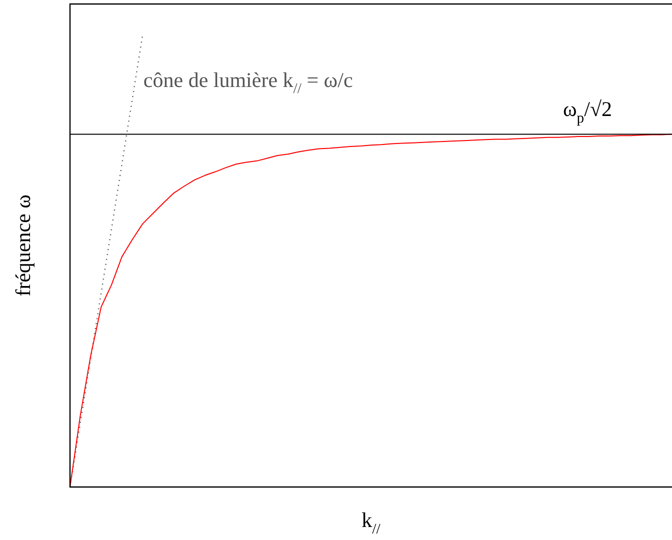 The height and width of the screenshot is (540, 672). What do you see at coordinates (248, 83) in the screenshot?
I see `series-label: cône de lumière k// = ω/c` at bounding box center [248, 83].